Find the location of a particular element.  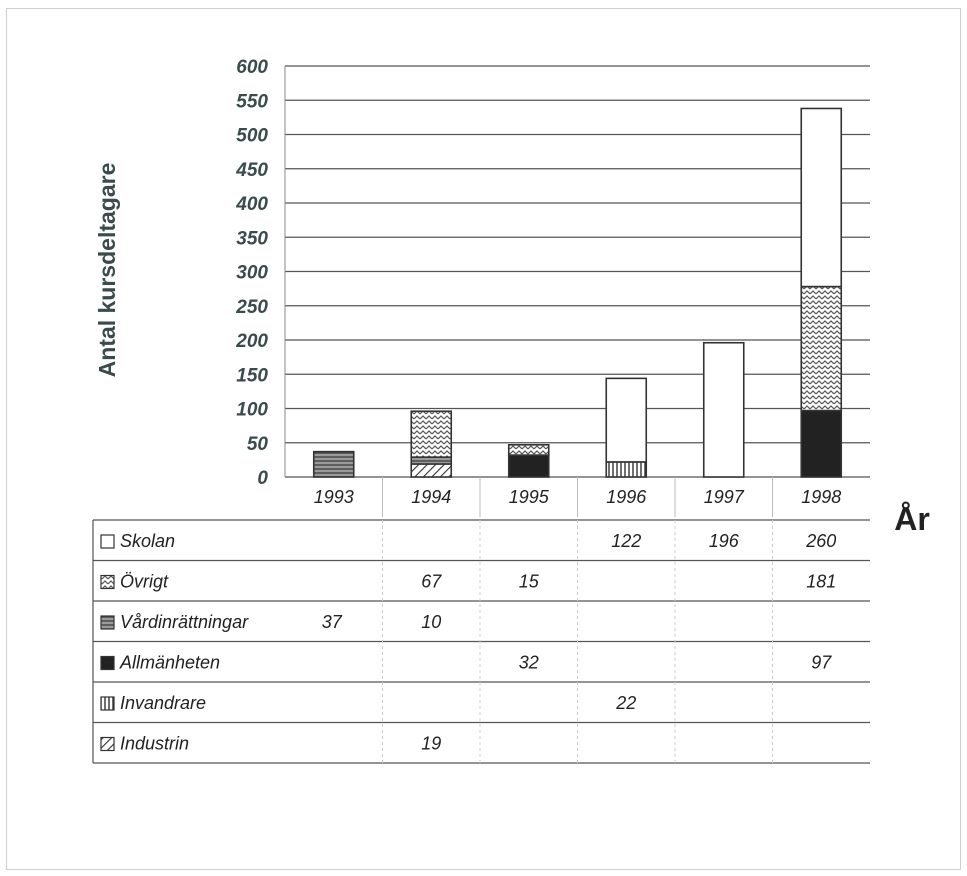

x-tick-label: 1998 is located at coordinates (821, 497).